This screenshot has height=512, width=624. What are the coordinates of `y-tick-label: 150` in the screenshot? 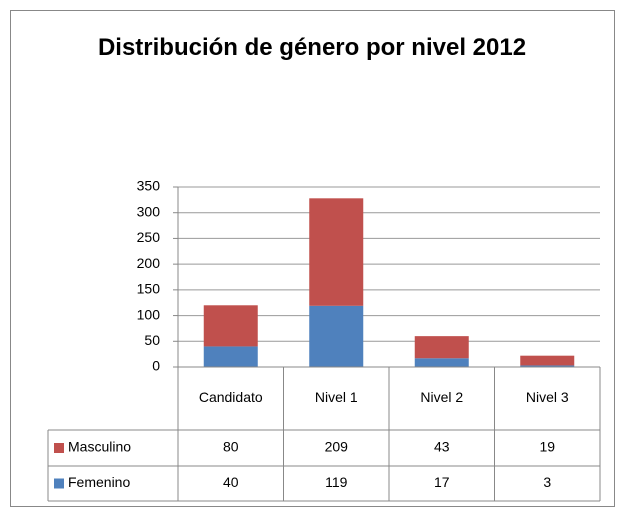 It's located at (149, 289).